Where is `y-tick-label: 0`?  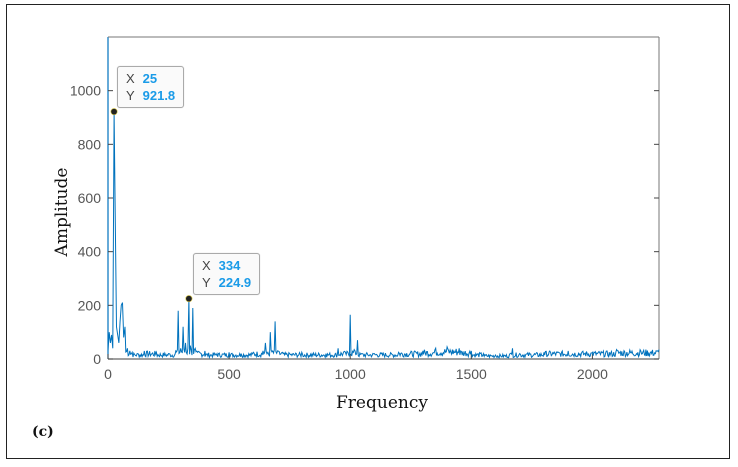 y-tick-label: 0 is located at coordinates (97, 359).